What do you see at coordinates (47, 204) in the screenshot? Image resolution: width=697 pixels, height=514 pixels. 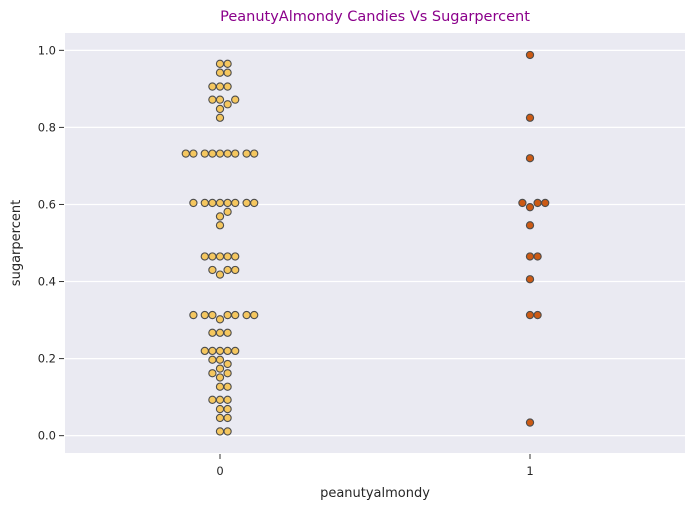 I see `y-tick-label: 0.6` at bounding box center [47, 204].